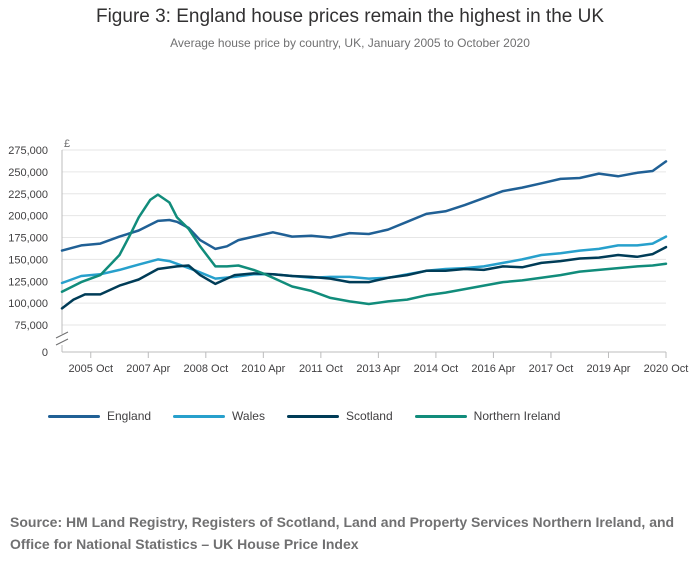  Describe the element at coordinates (517, 416) in the screenshot. I see `legend-label-northern-ireland: Northern Ireland` at that location.